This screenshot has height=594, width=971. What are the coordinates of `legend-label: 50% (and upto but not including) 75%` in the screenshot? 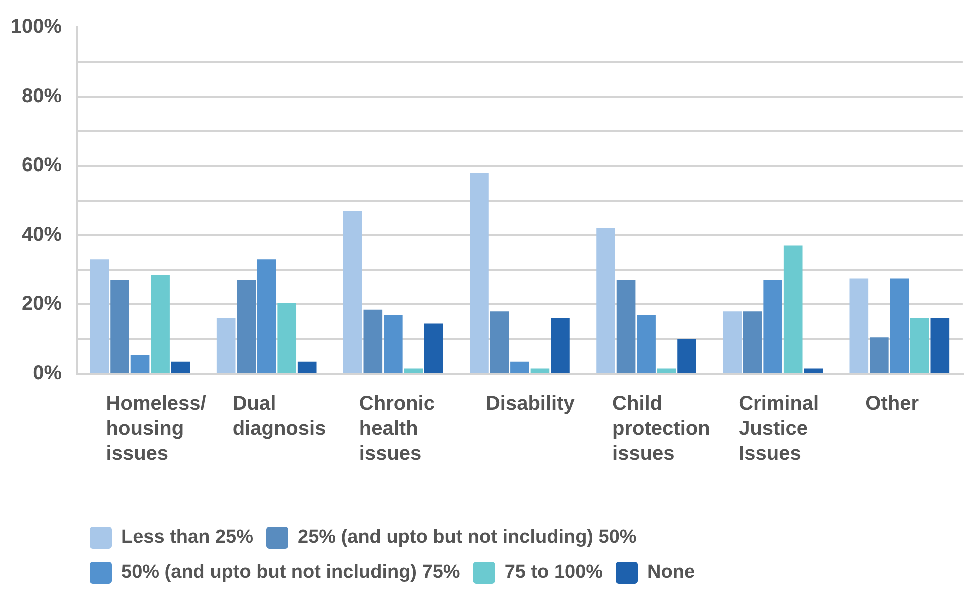 It's located at (291, 573).